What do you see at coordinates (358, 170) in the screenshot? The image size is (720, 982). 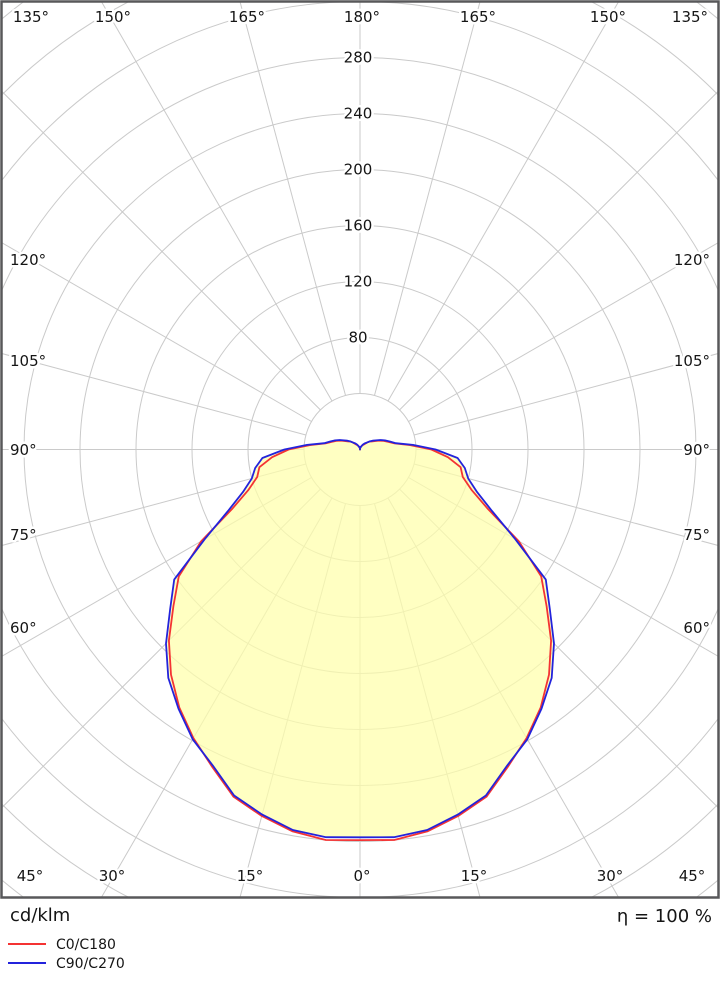 I see `radial-tick-label: 200` at bounding box center [358, 170].